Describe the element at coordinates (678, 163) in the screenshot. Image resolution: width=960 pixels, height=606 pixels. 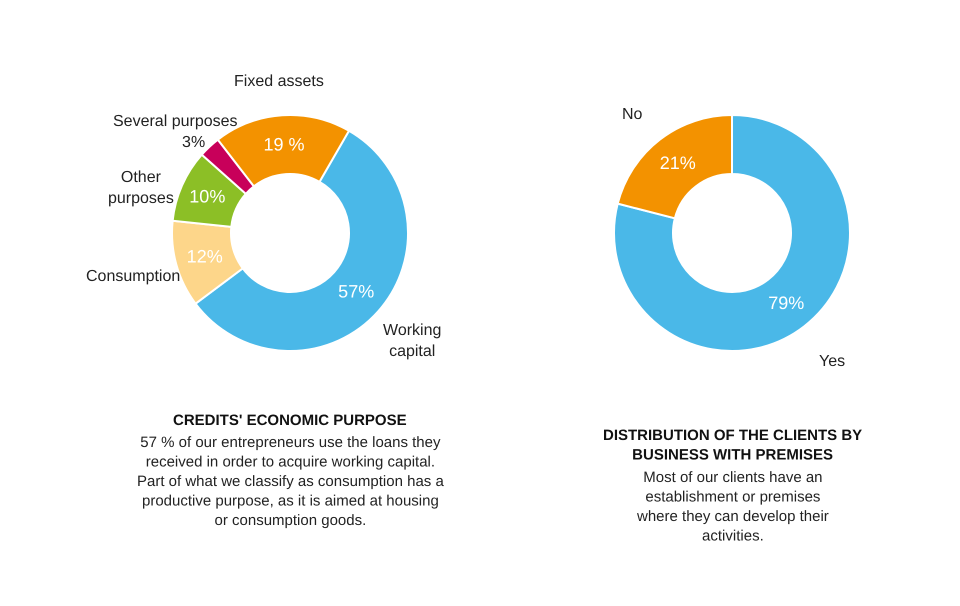
I see `data-label: 21%` at that location.